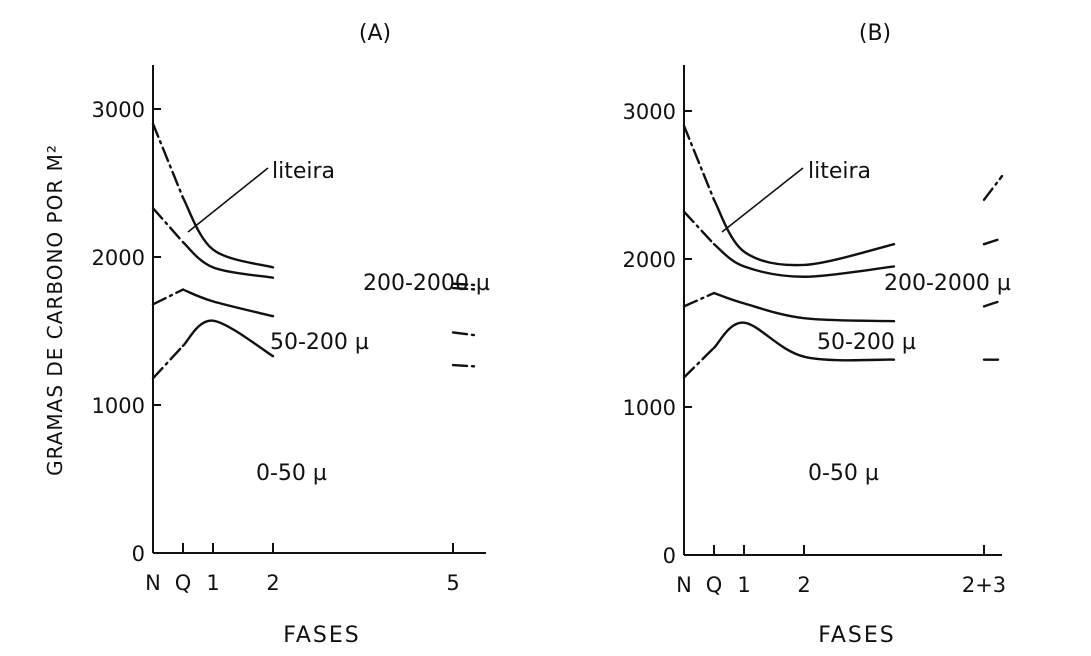 This screenshot has height=656, width=1091. Describe the element at coordinates (875, 33) in the screenshot. I see `panel-b-title: (B)` at that location.